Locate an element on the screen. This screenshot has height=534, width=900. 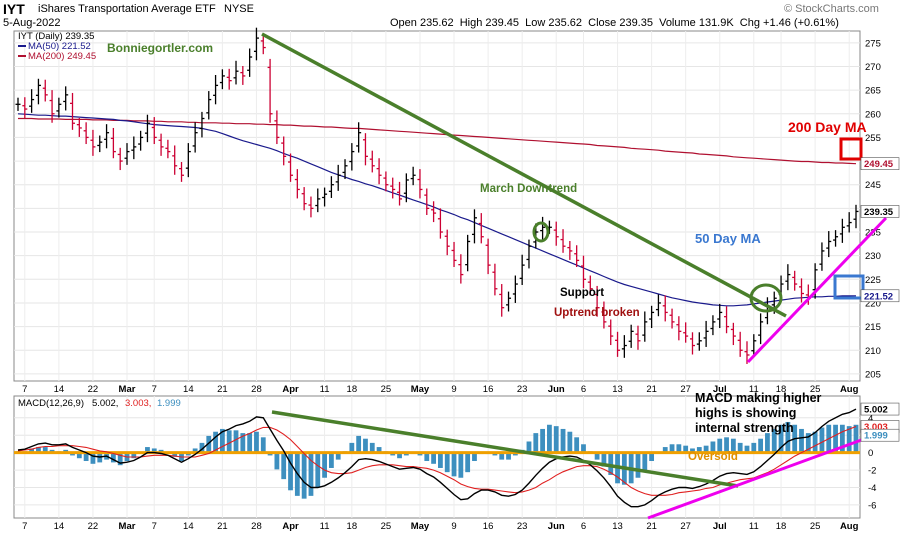
annotation-macd-line-1: MACD making higher is located at coordinates (758, 398).